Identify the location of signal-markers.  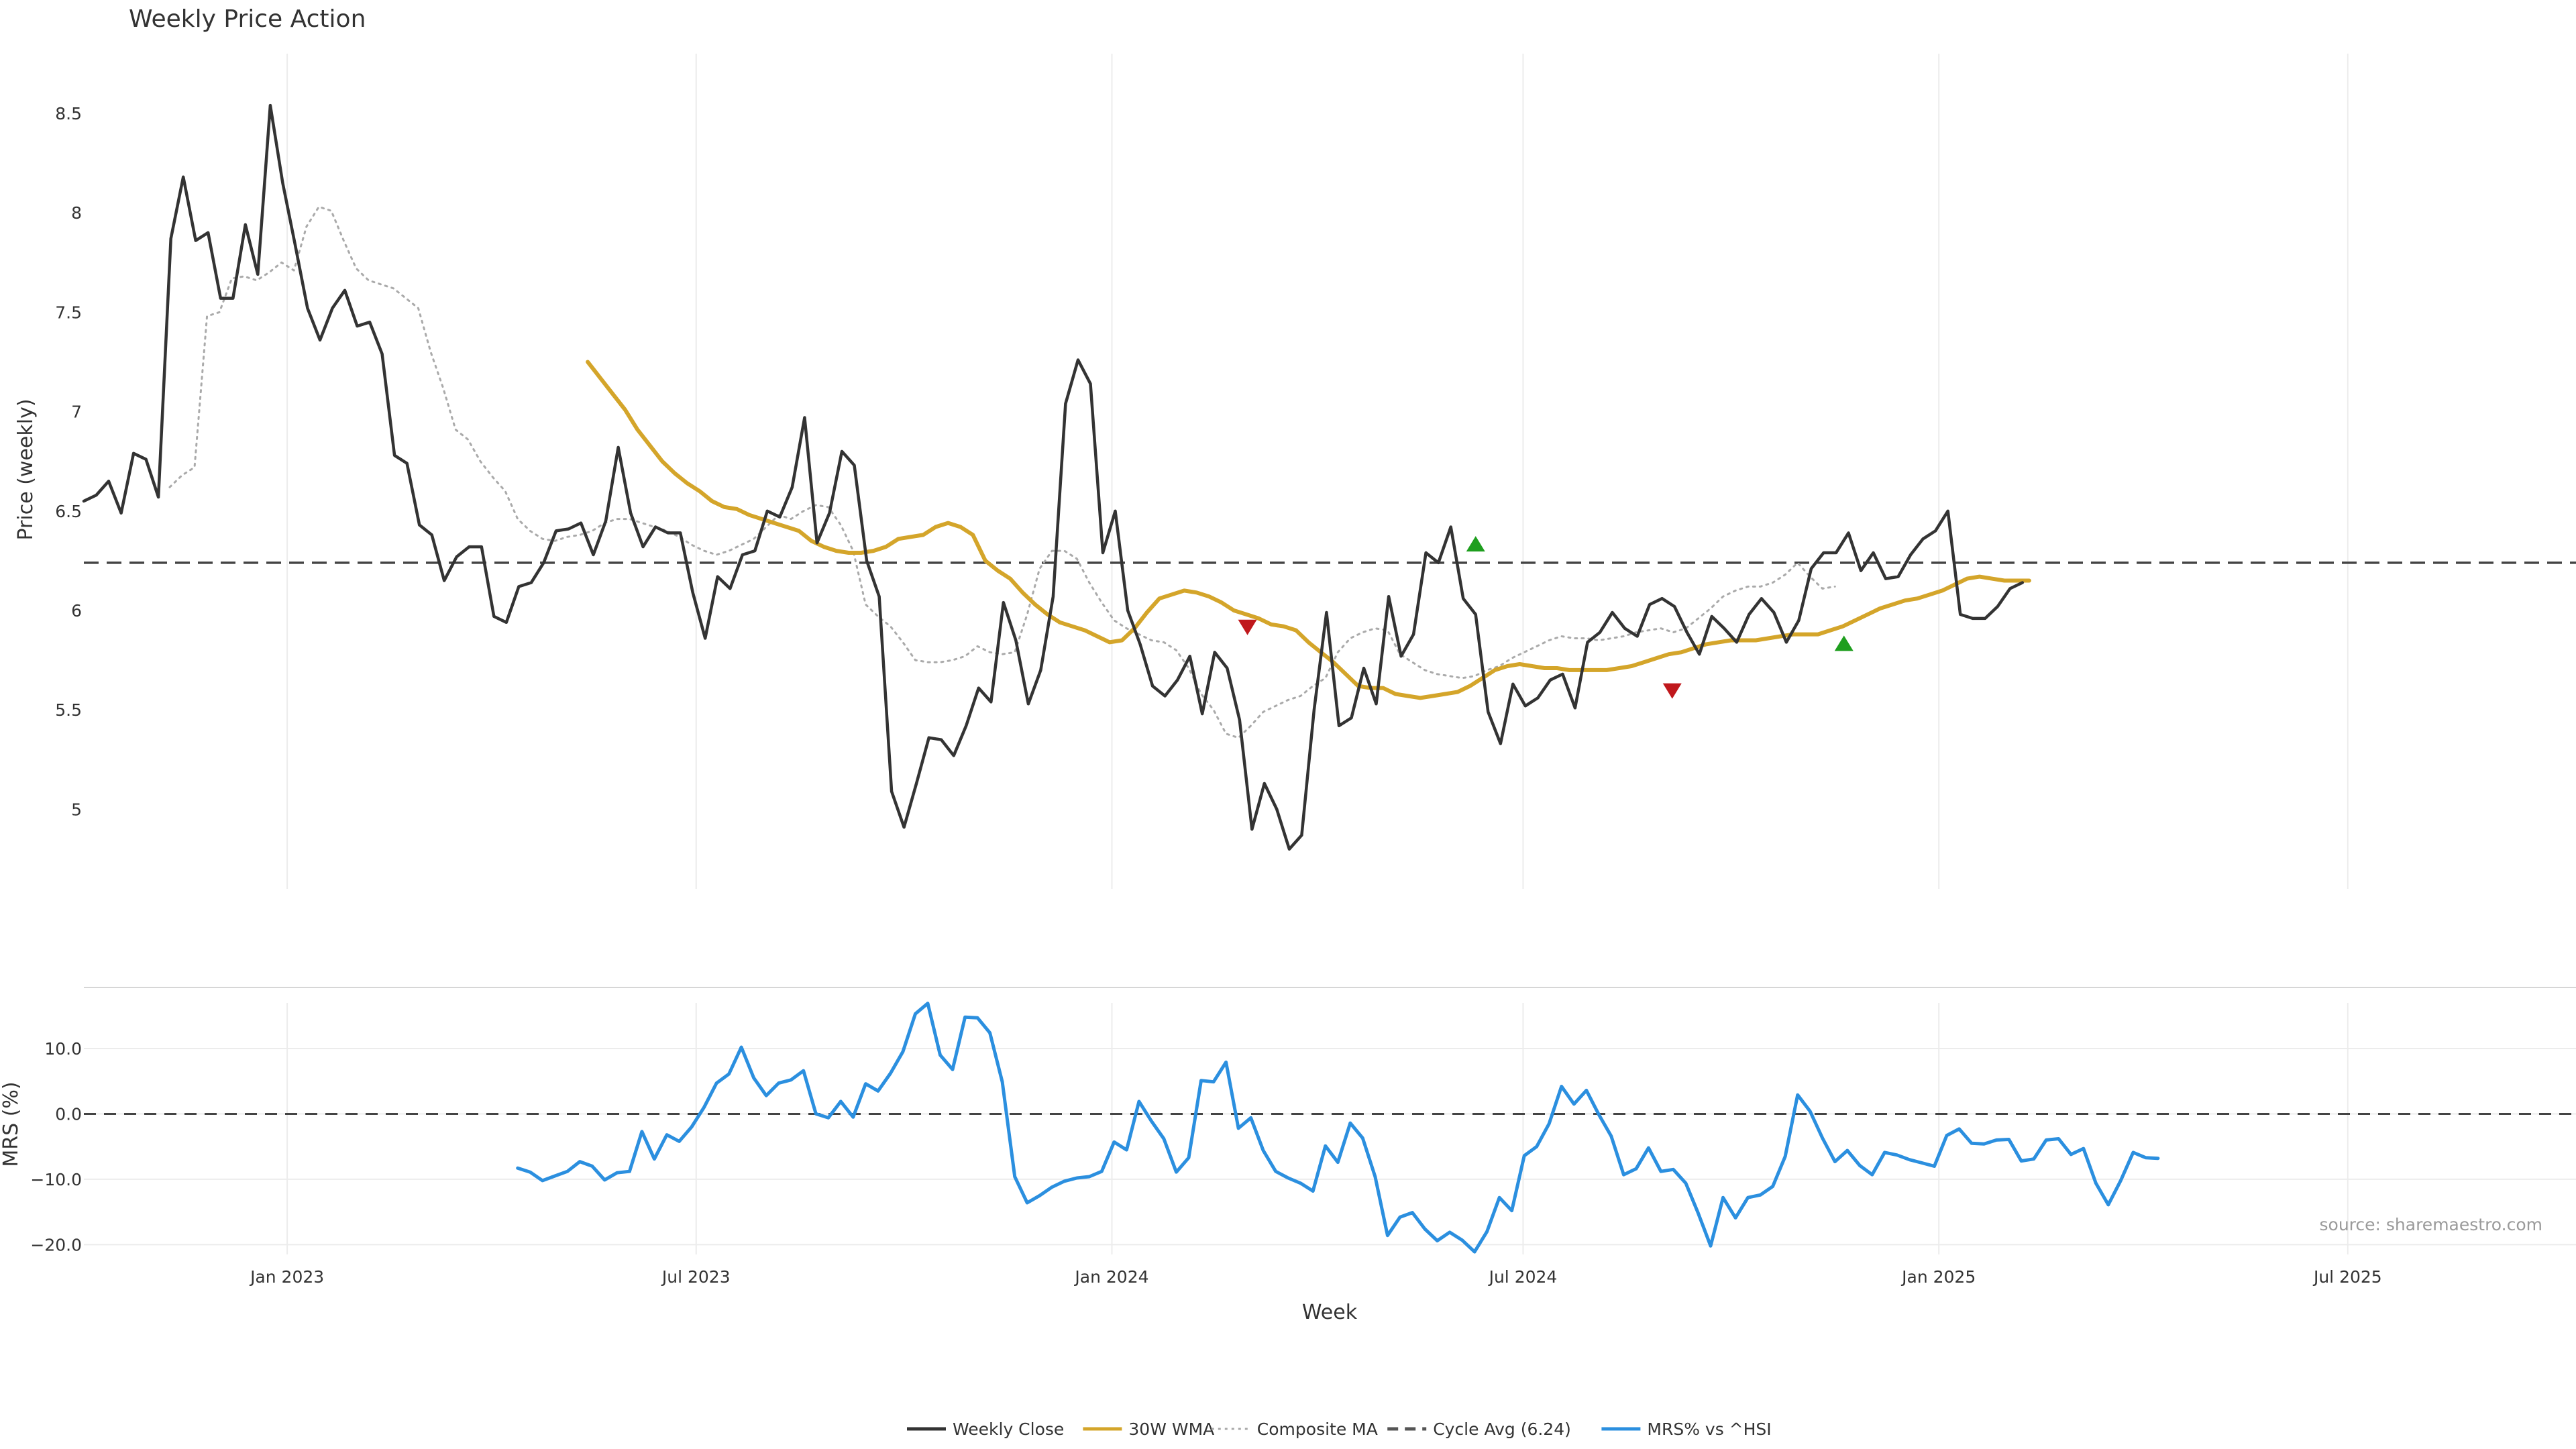
(1546, 617).